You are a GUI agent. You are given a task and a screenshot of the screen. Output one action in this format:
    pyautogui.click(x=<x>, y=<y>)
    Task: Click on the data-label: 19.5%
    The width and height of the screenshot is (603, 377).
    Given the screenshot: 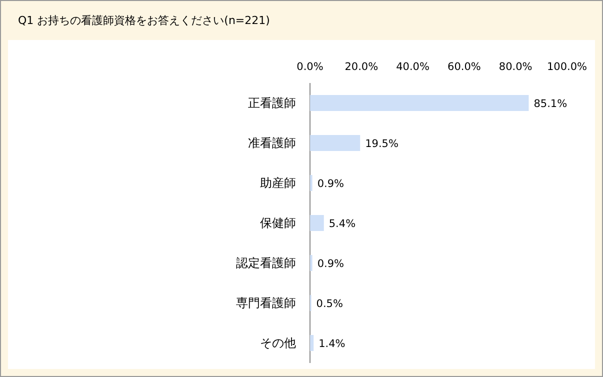 What is the action you would take?
    pyautogui.click(x=381, y=144)
    